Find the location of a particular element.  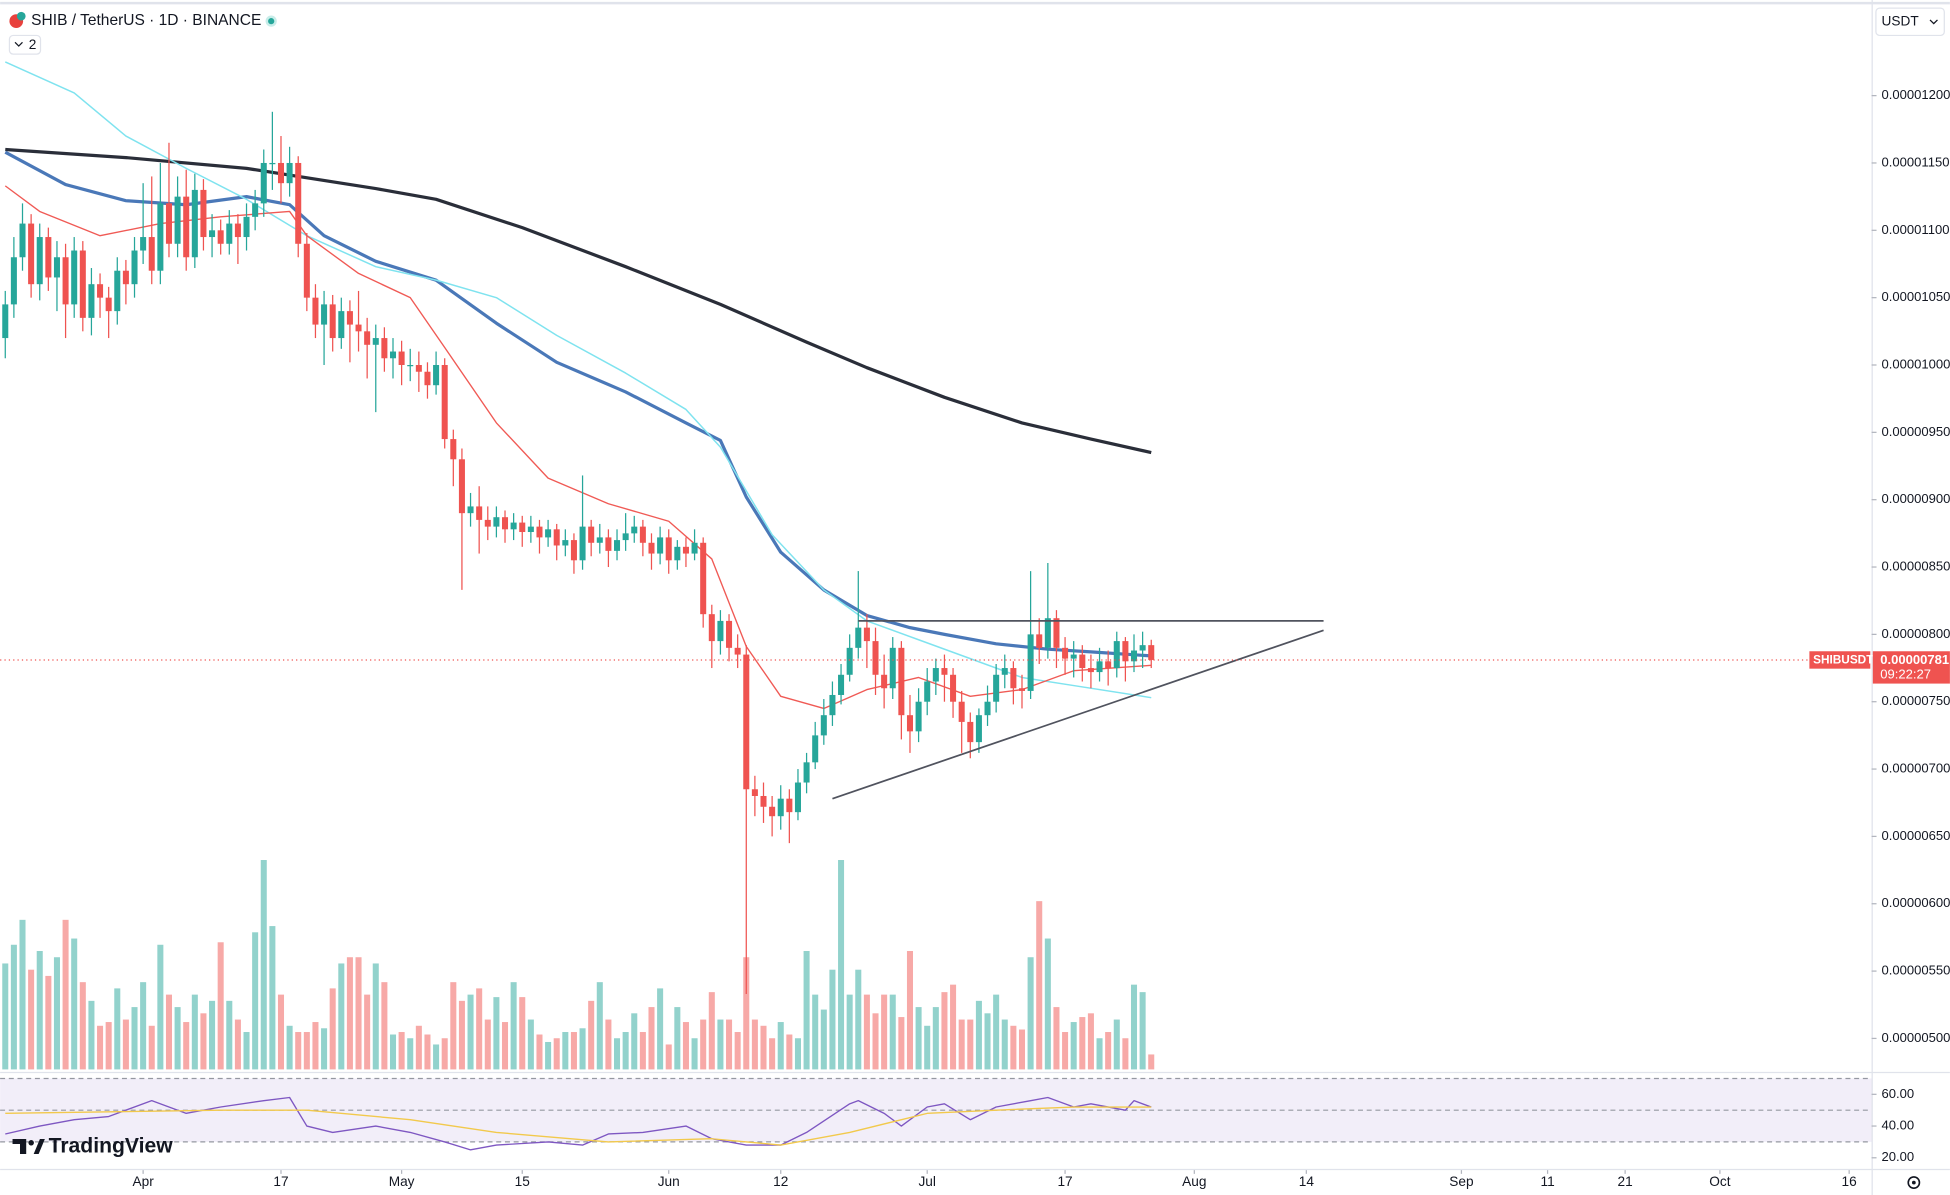

x-tick-label: Jul is located at coordinates (926, 1181).